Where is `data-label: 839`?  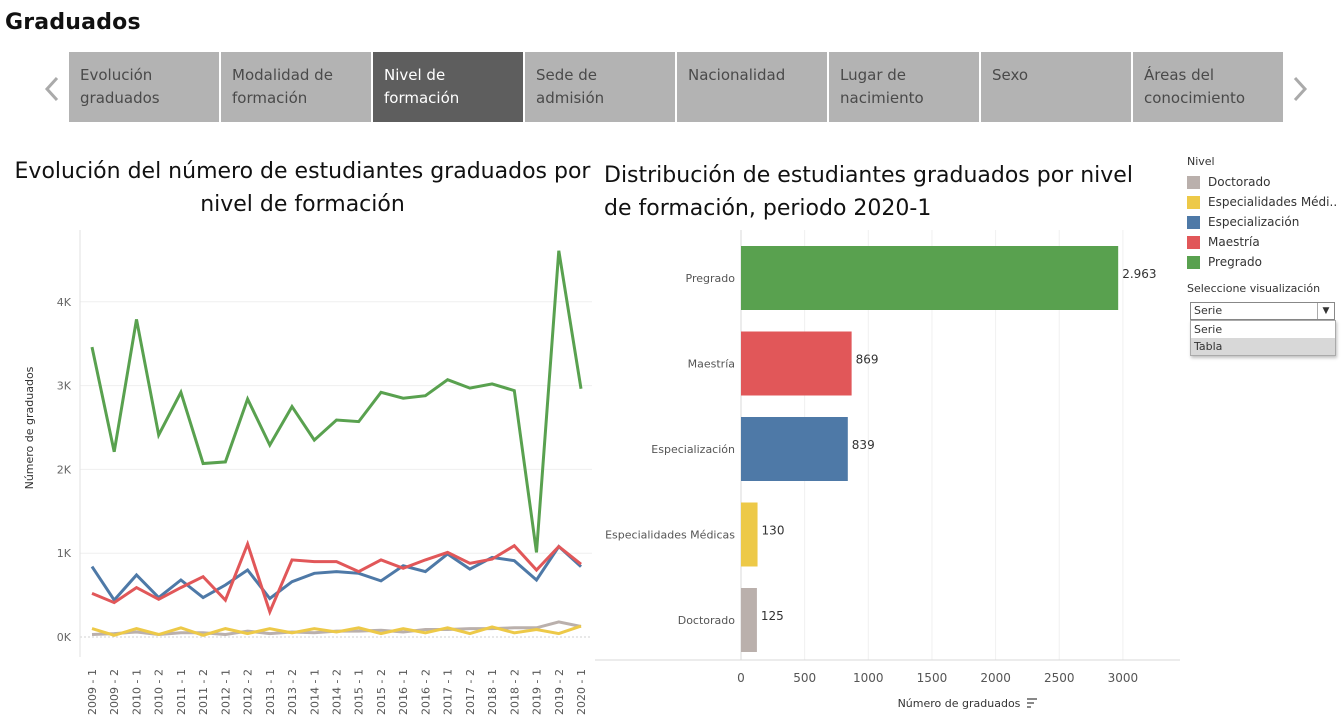
data-label: 839 is located at coordinates (863, 445).